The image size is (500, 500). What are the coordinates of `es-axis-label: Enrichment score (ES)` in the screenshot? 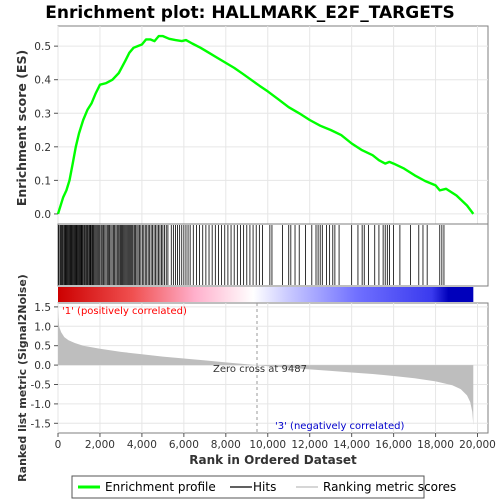 It's located at (21, 128).